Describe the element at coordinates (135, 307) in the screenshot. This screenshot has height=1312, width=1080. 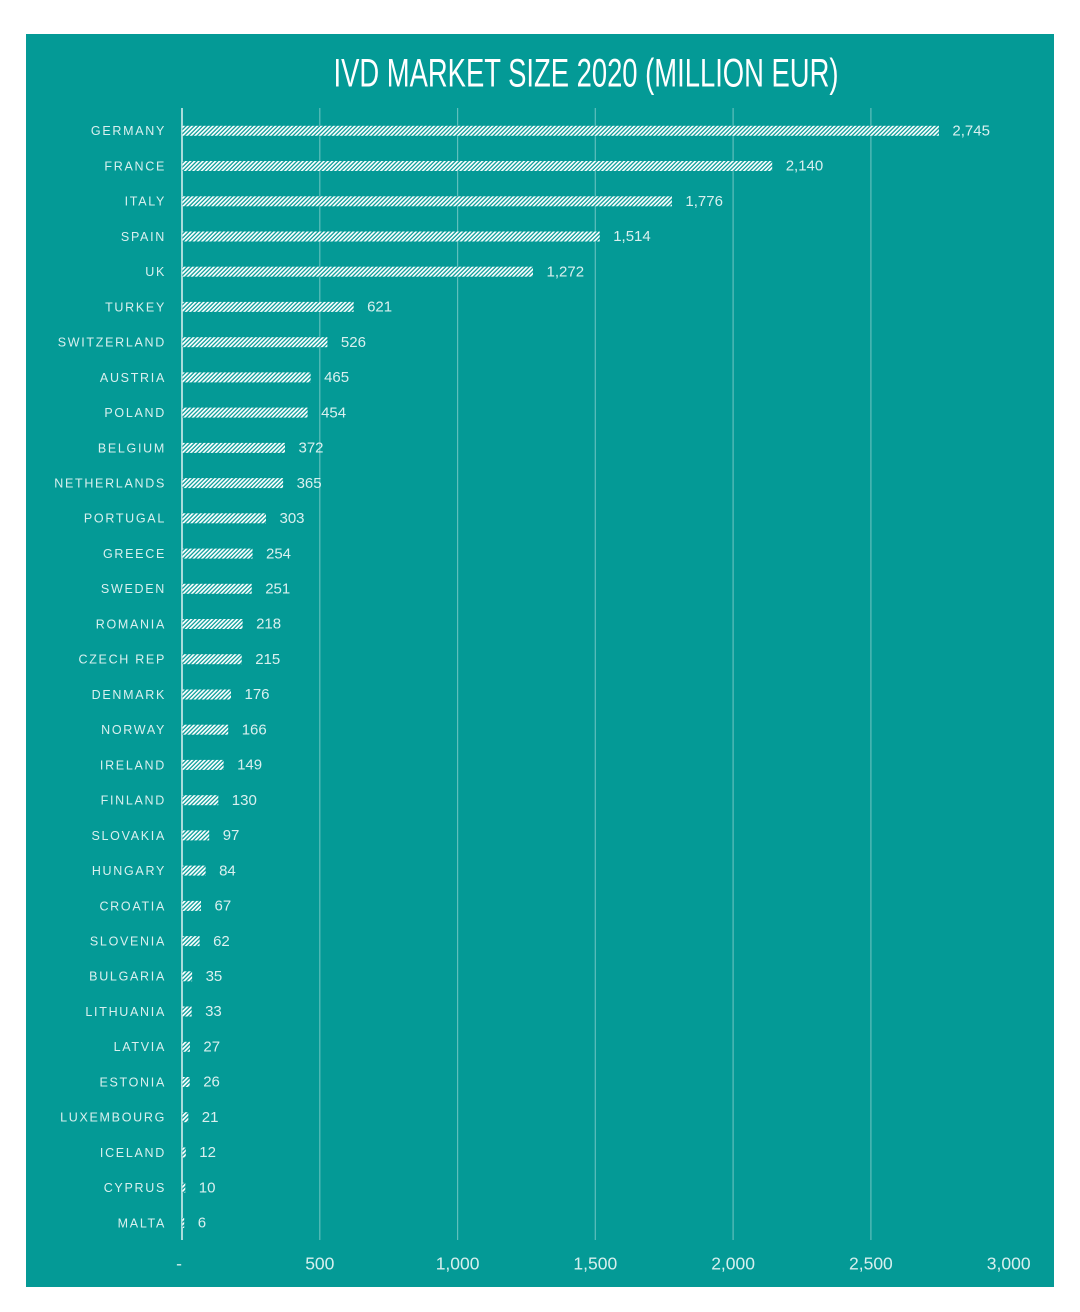
I see `svg-text: TURKEY` at that location.